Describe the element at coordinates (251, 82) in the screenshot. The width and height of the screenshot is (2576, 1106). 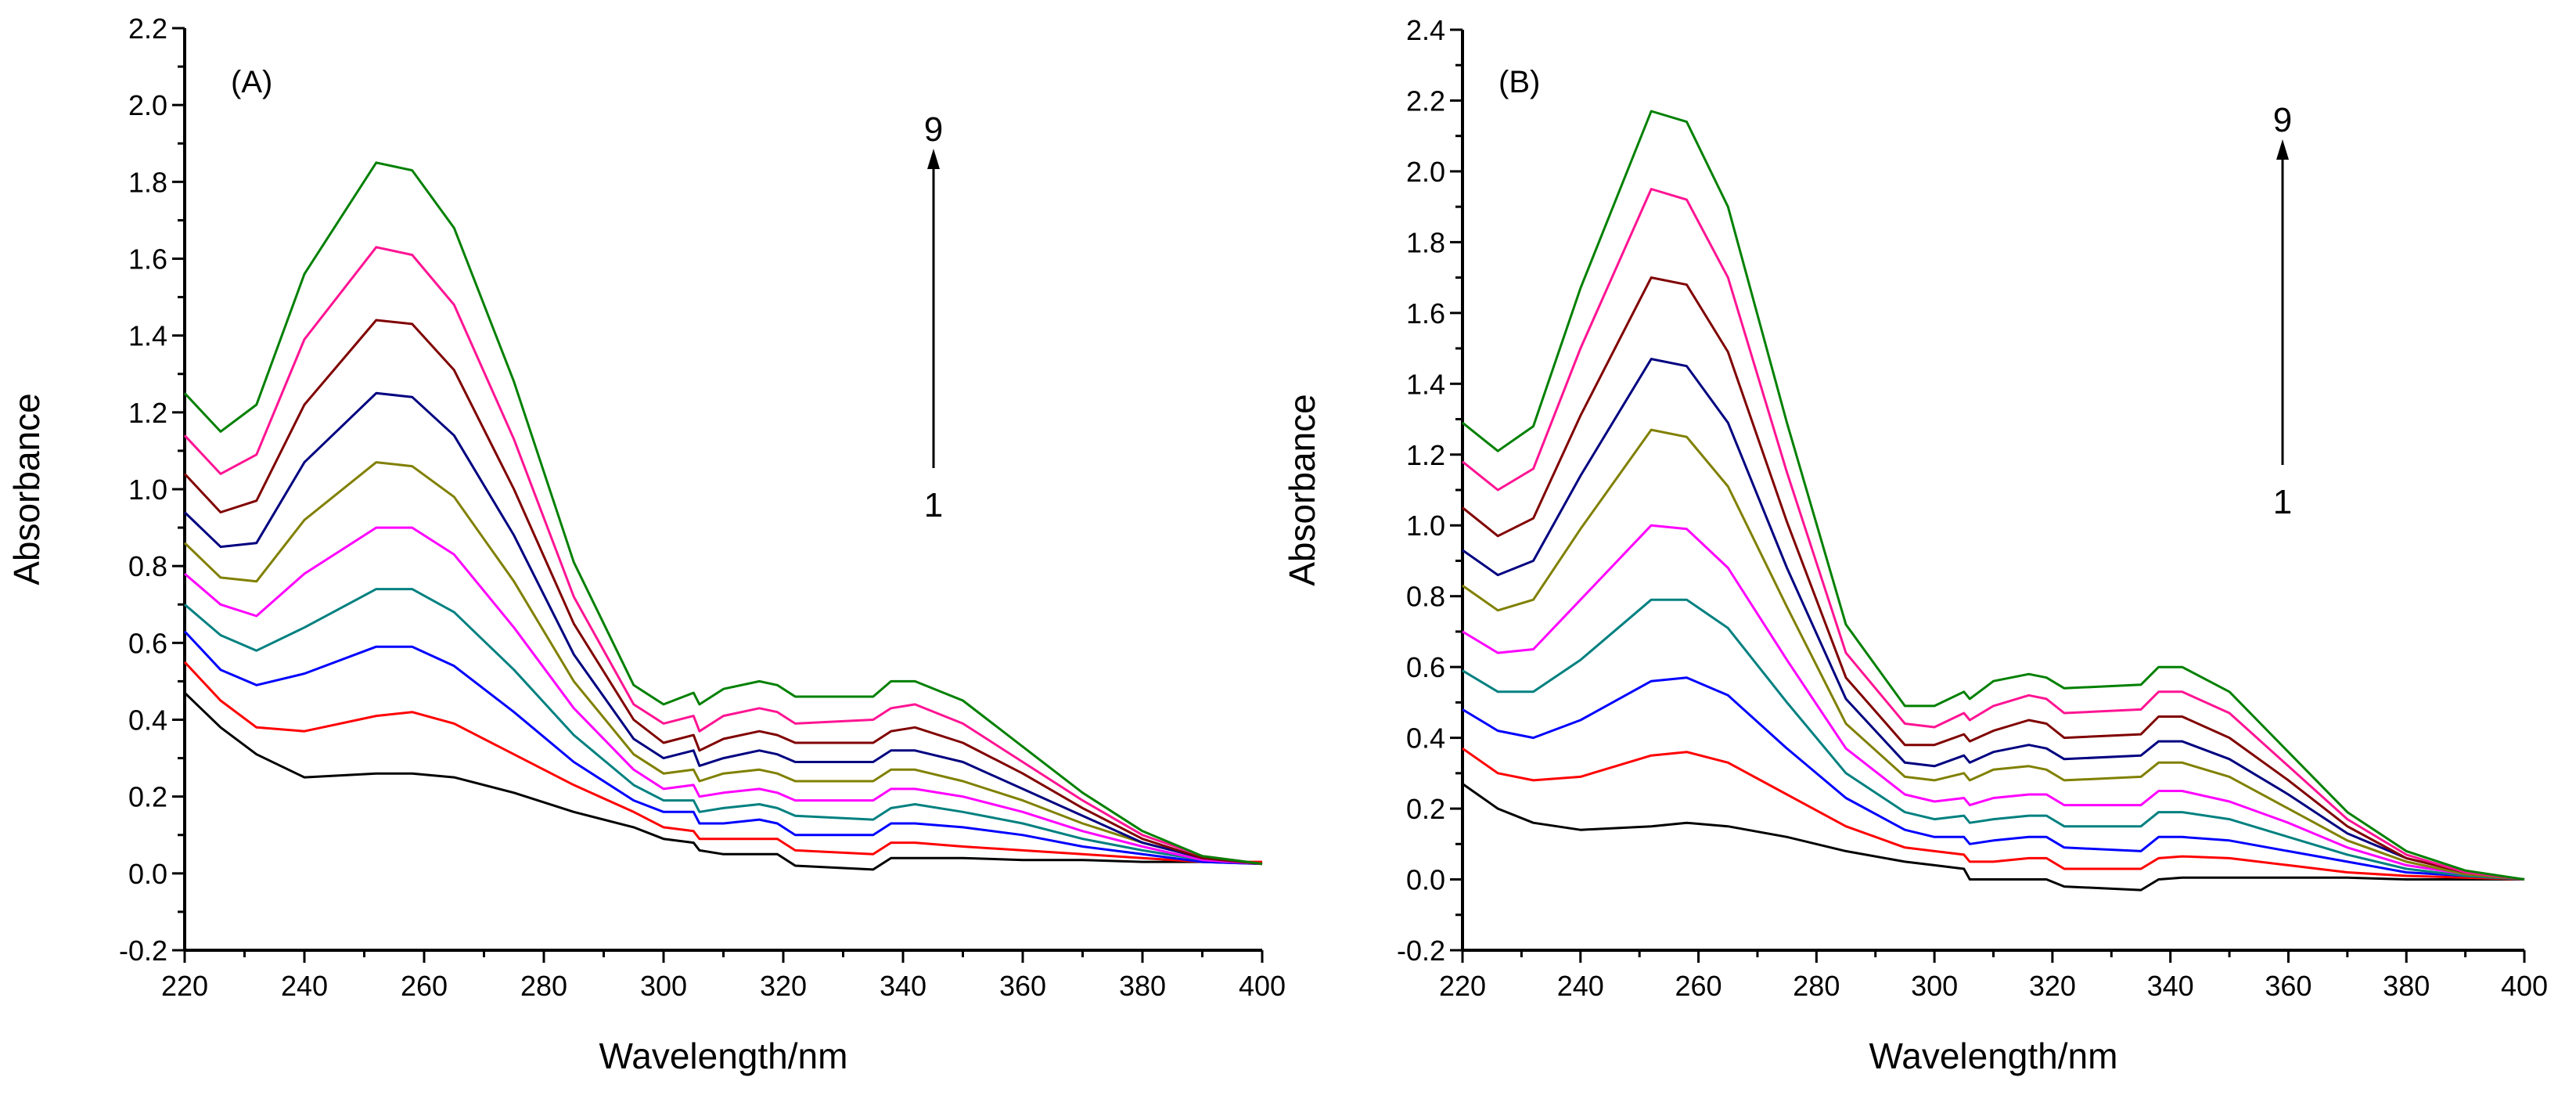
I see `panel-label: (A)` at that location.